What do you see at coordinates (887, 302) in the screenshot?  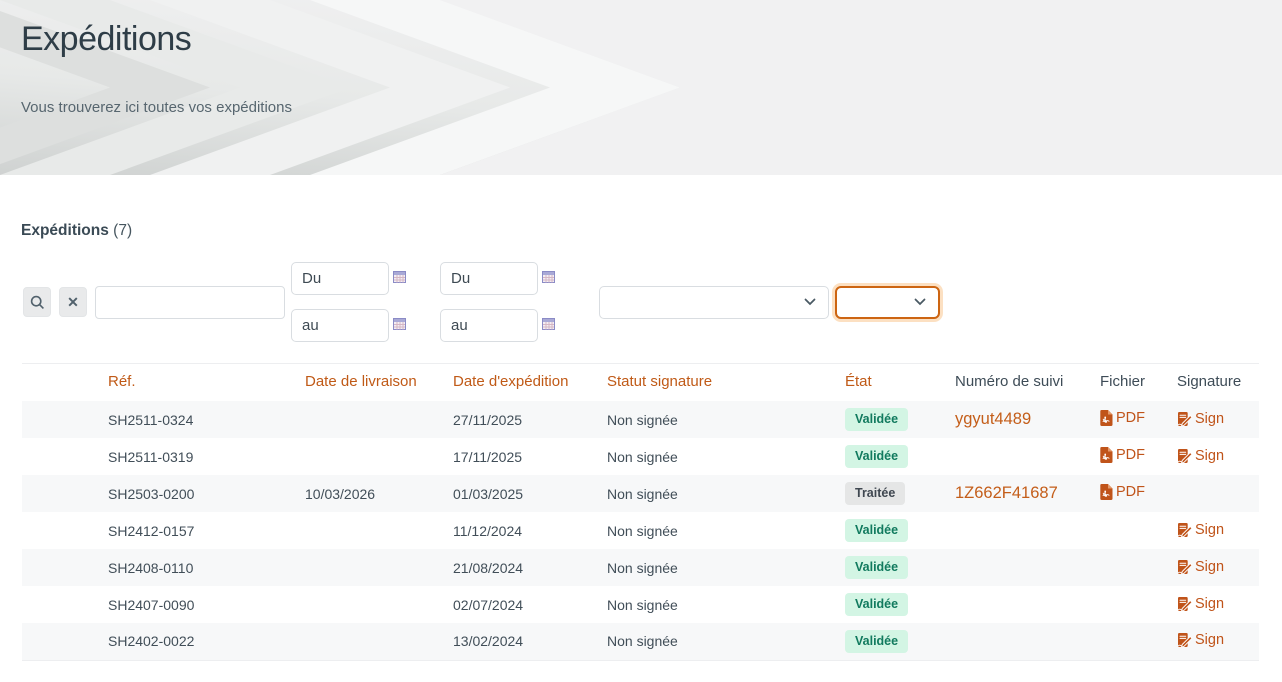 I see `state-filter-select` at bounding box center [887, 302].